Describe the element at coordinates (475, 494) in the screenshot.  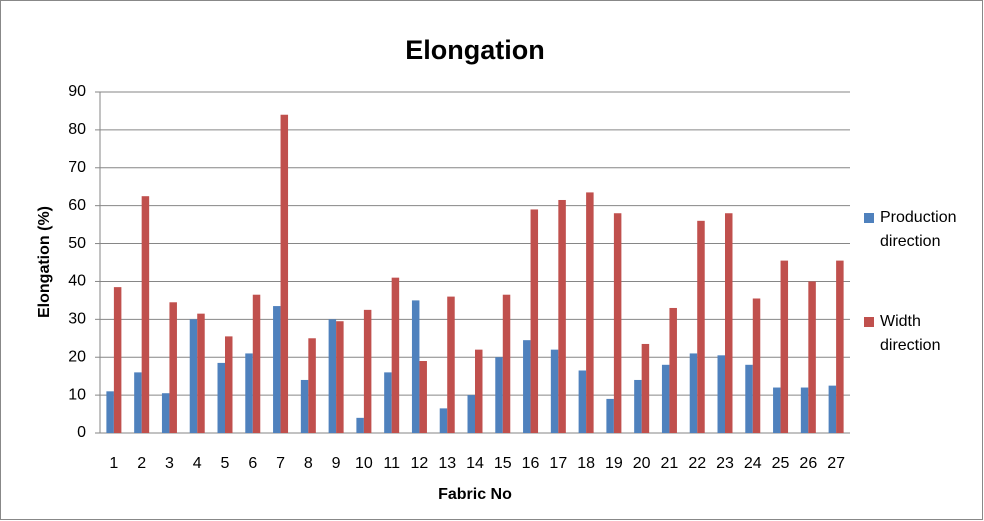
I see `x-axis-label: Fabric No` at that location.